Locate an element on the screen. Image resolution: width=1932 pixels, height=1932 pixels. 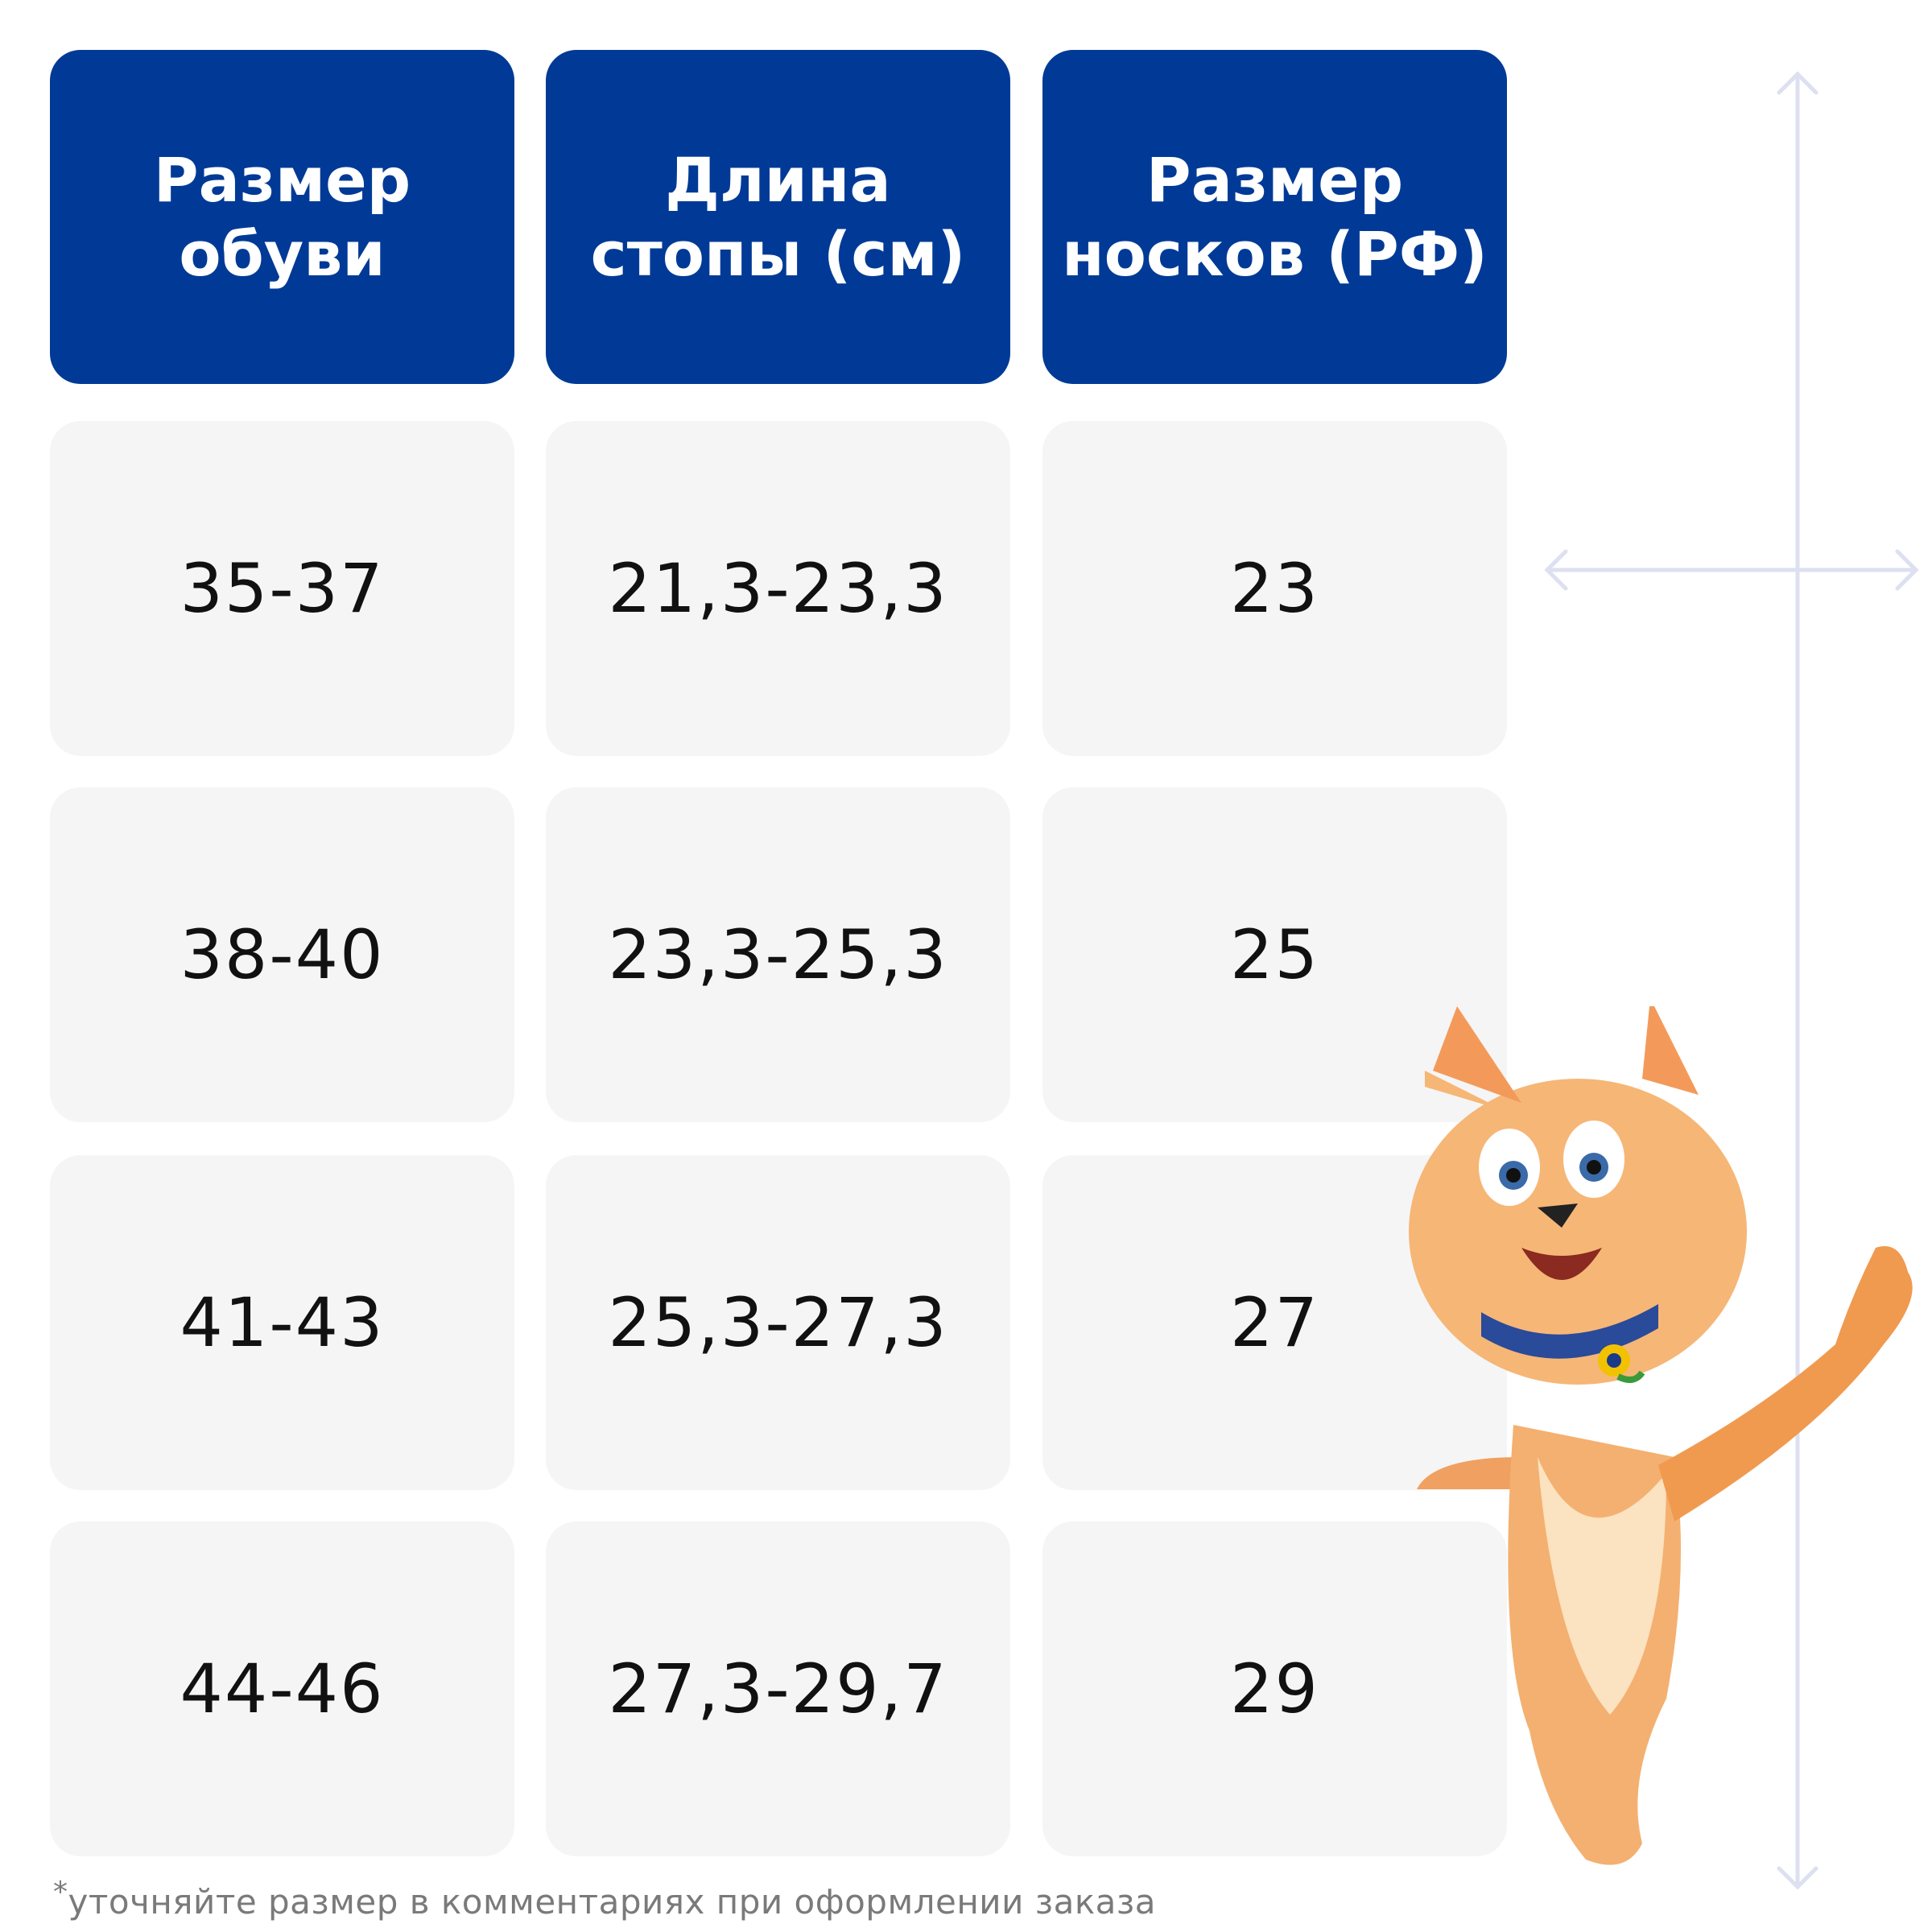
table-cell: 38-40 is located at coordinates (282, 954).